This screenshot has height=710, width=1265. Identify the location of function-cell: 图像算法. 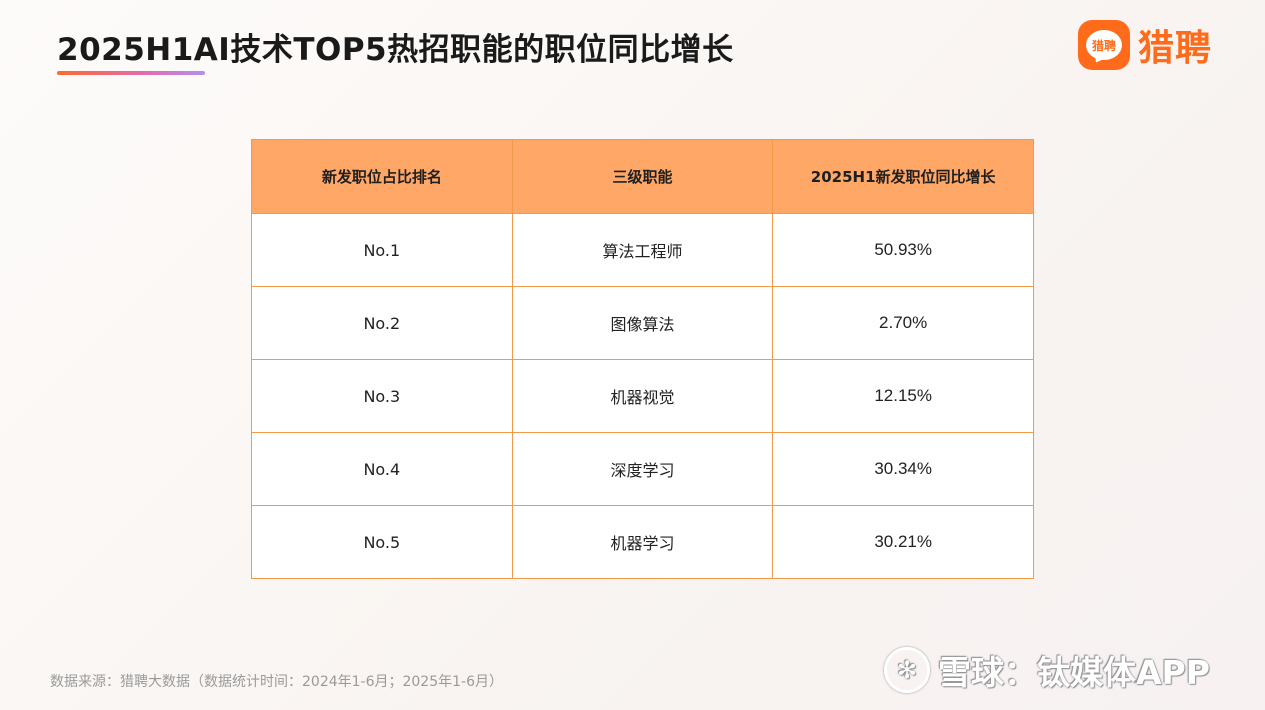
(642, 323).